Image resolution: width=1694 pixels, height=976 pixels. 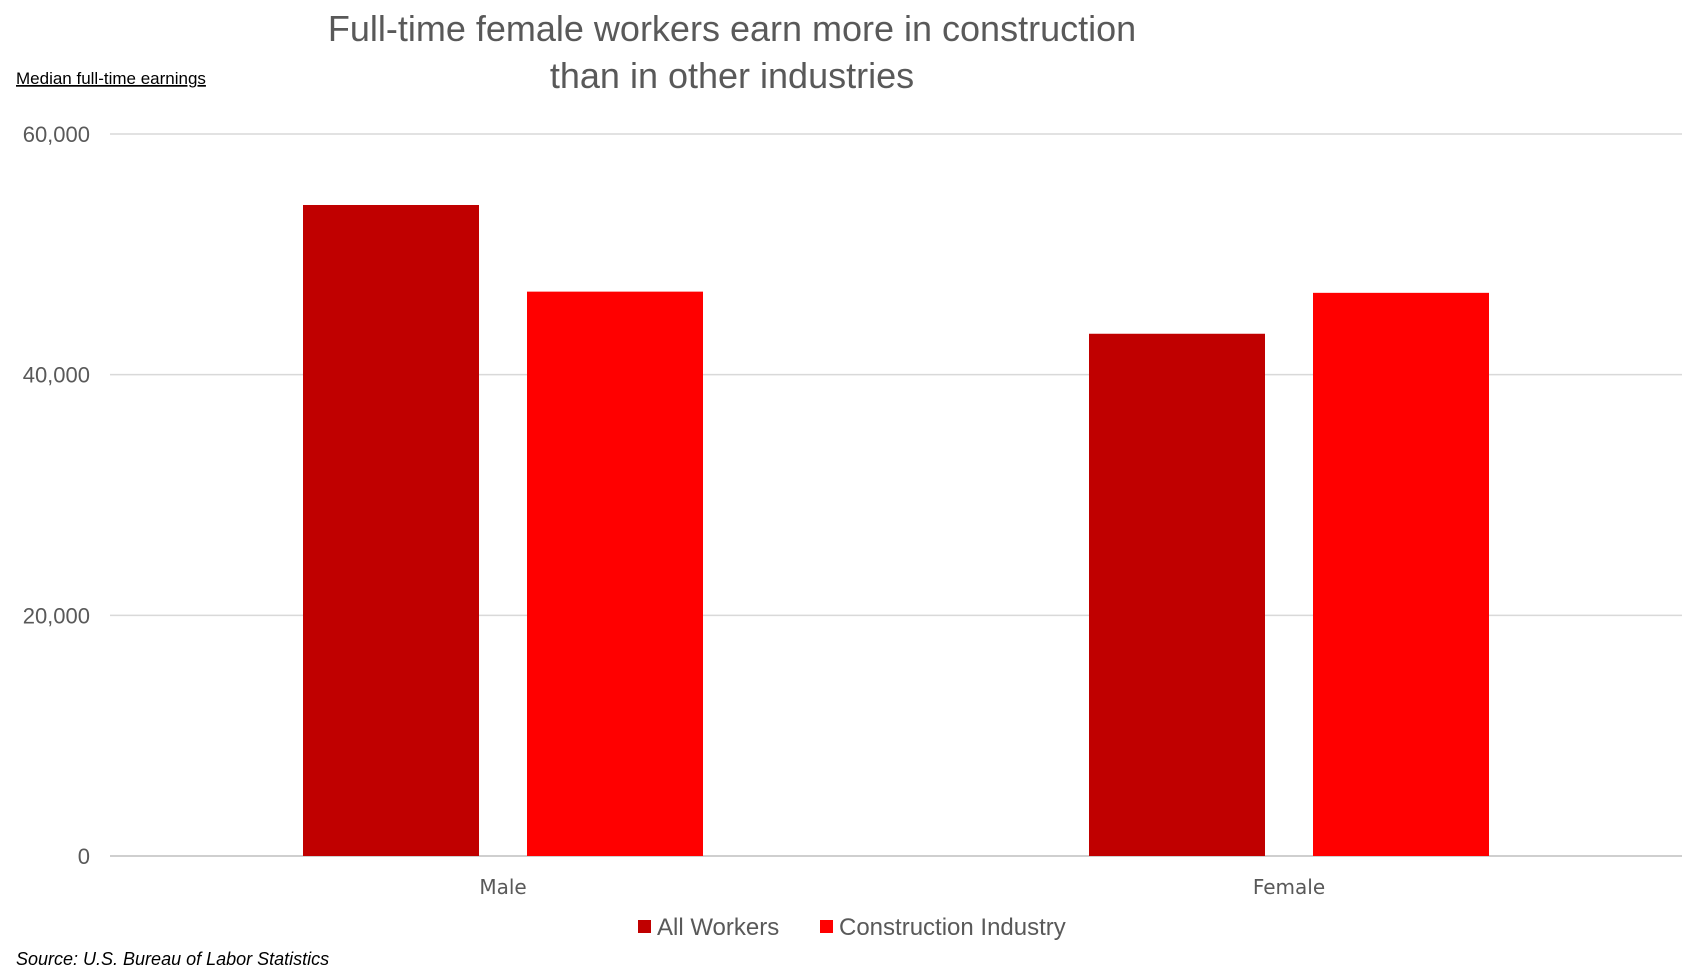 What do you see at coordinates (111, 78) in the screenshot?
I see `y-axis-label: Median full-time earnings` at bounding box center [111, 78].